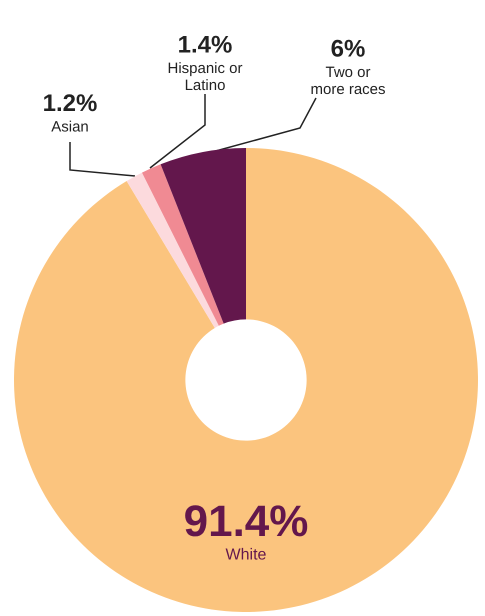  I want to click on data-label: 91.4%, so click(246, 521).